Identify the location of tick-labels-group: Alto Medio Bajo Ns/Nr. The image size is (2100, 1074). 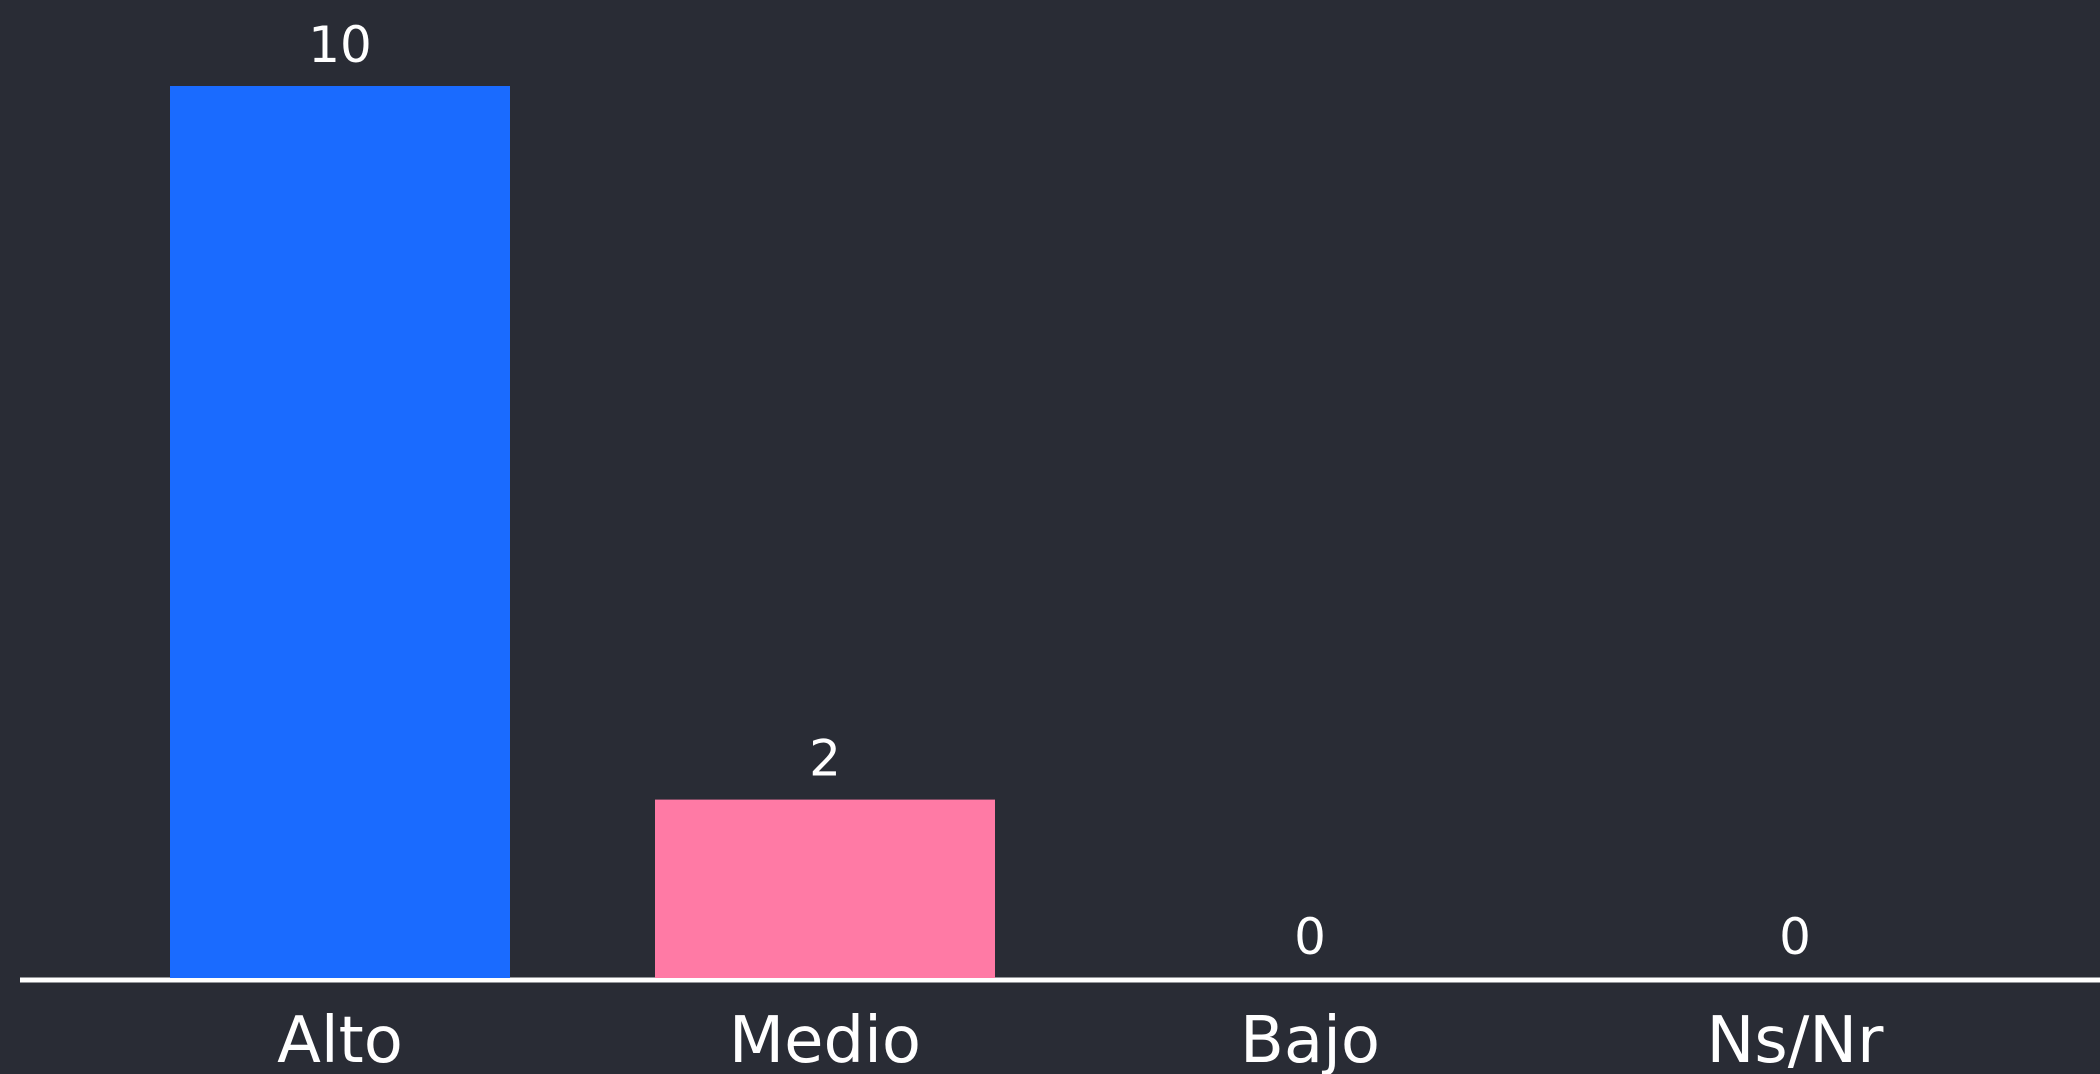
(1080, 1039).